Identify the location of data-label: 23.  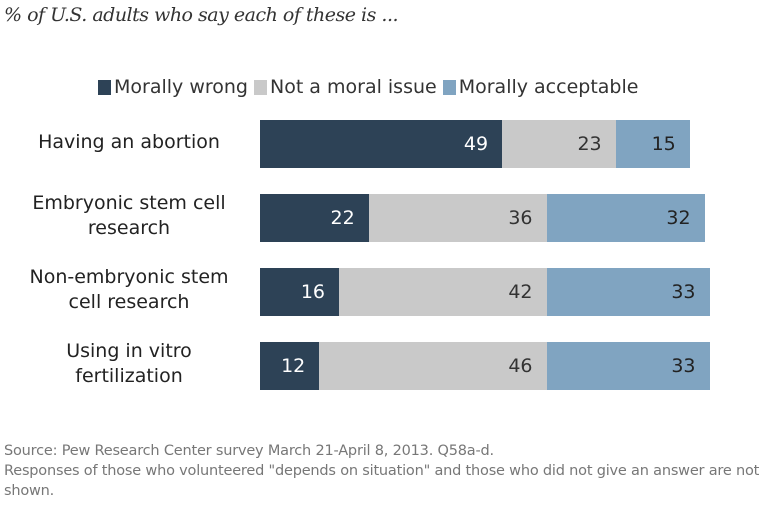
(589, 144).